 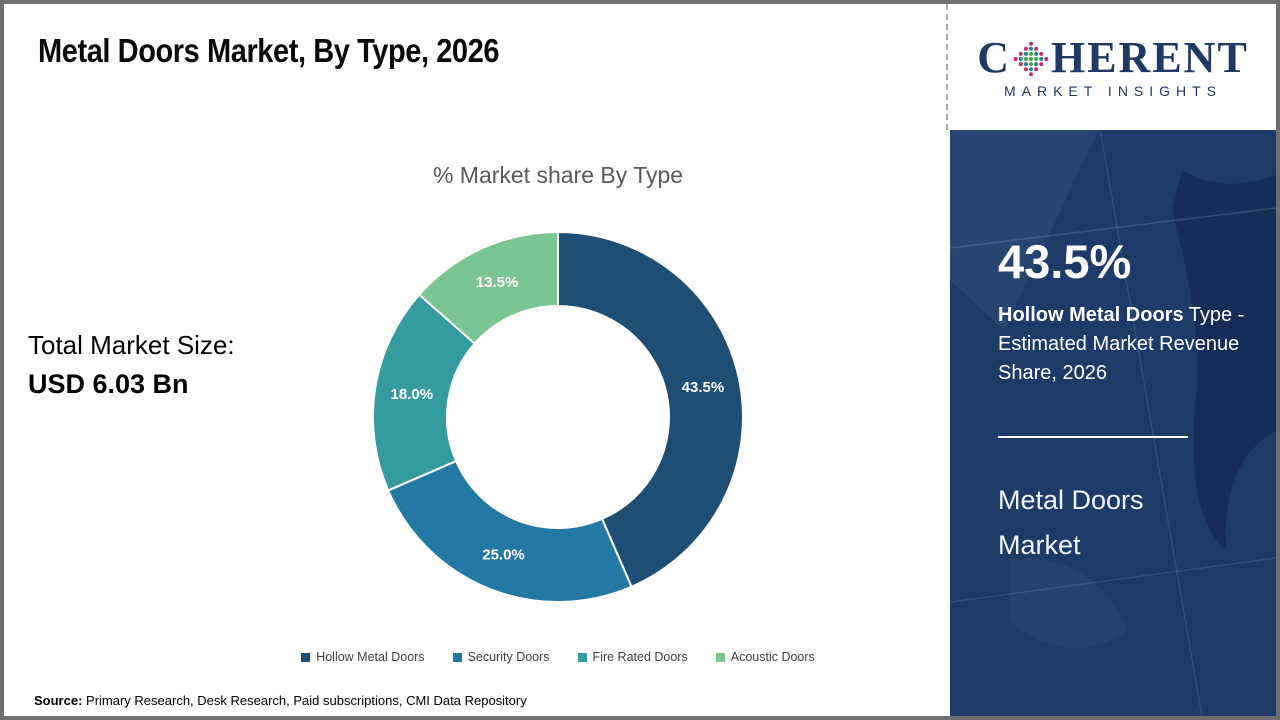 What do you see at coordinates (1071, 522) in the screenshot?
I see `panel-market-title: Metal Doors Market` at bounding box center [1071, 522].